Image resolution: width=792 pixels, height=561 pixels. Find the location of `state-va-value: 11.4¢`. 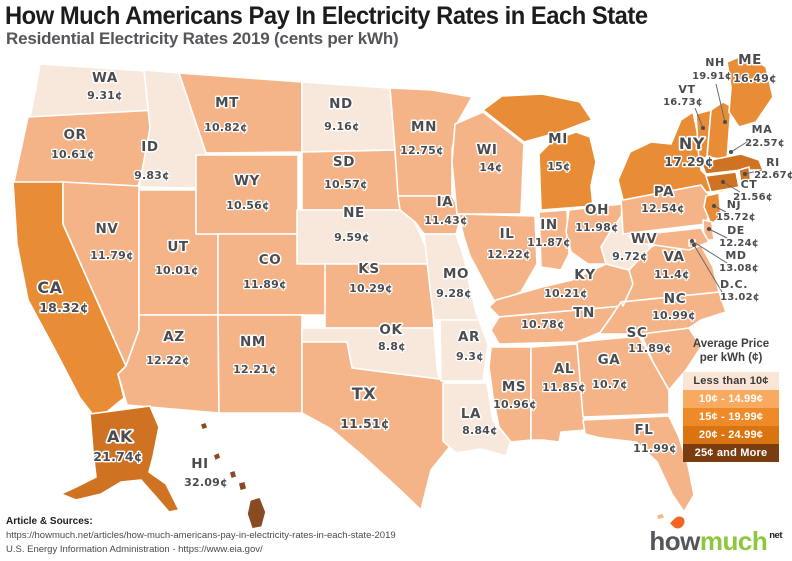

state-va-value: 11.4¢ is located at coordinates (672, 274).